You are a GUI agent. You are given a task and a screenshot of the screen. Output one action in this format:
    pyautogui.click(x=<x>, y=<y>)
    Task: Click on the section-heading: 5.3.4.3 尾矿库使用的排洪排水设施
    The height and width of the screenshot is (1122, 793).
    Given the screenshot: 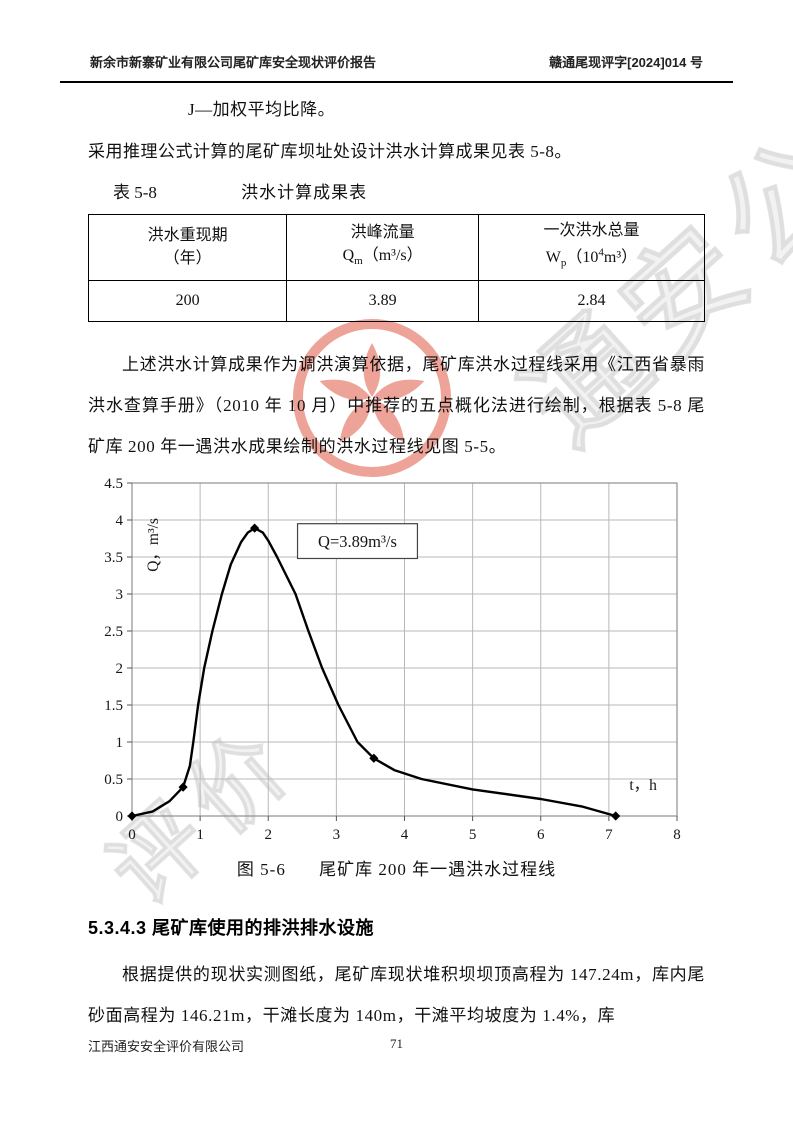 What is the action you would take?
    pyautogui.click(x=231, y=927)
    